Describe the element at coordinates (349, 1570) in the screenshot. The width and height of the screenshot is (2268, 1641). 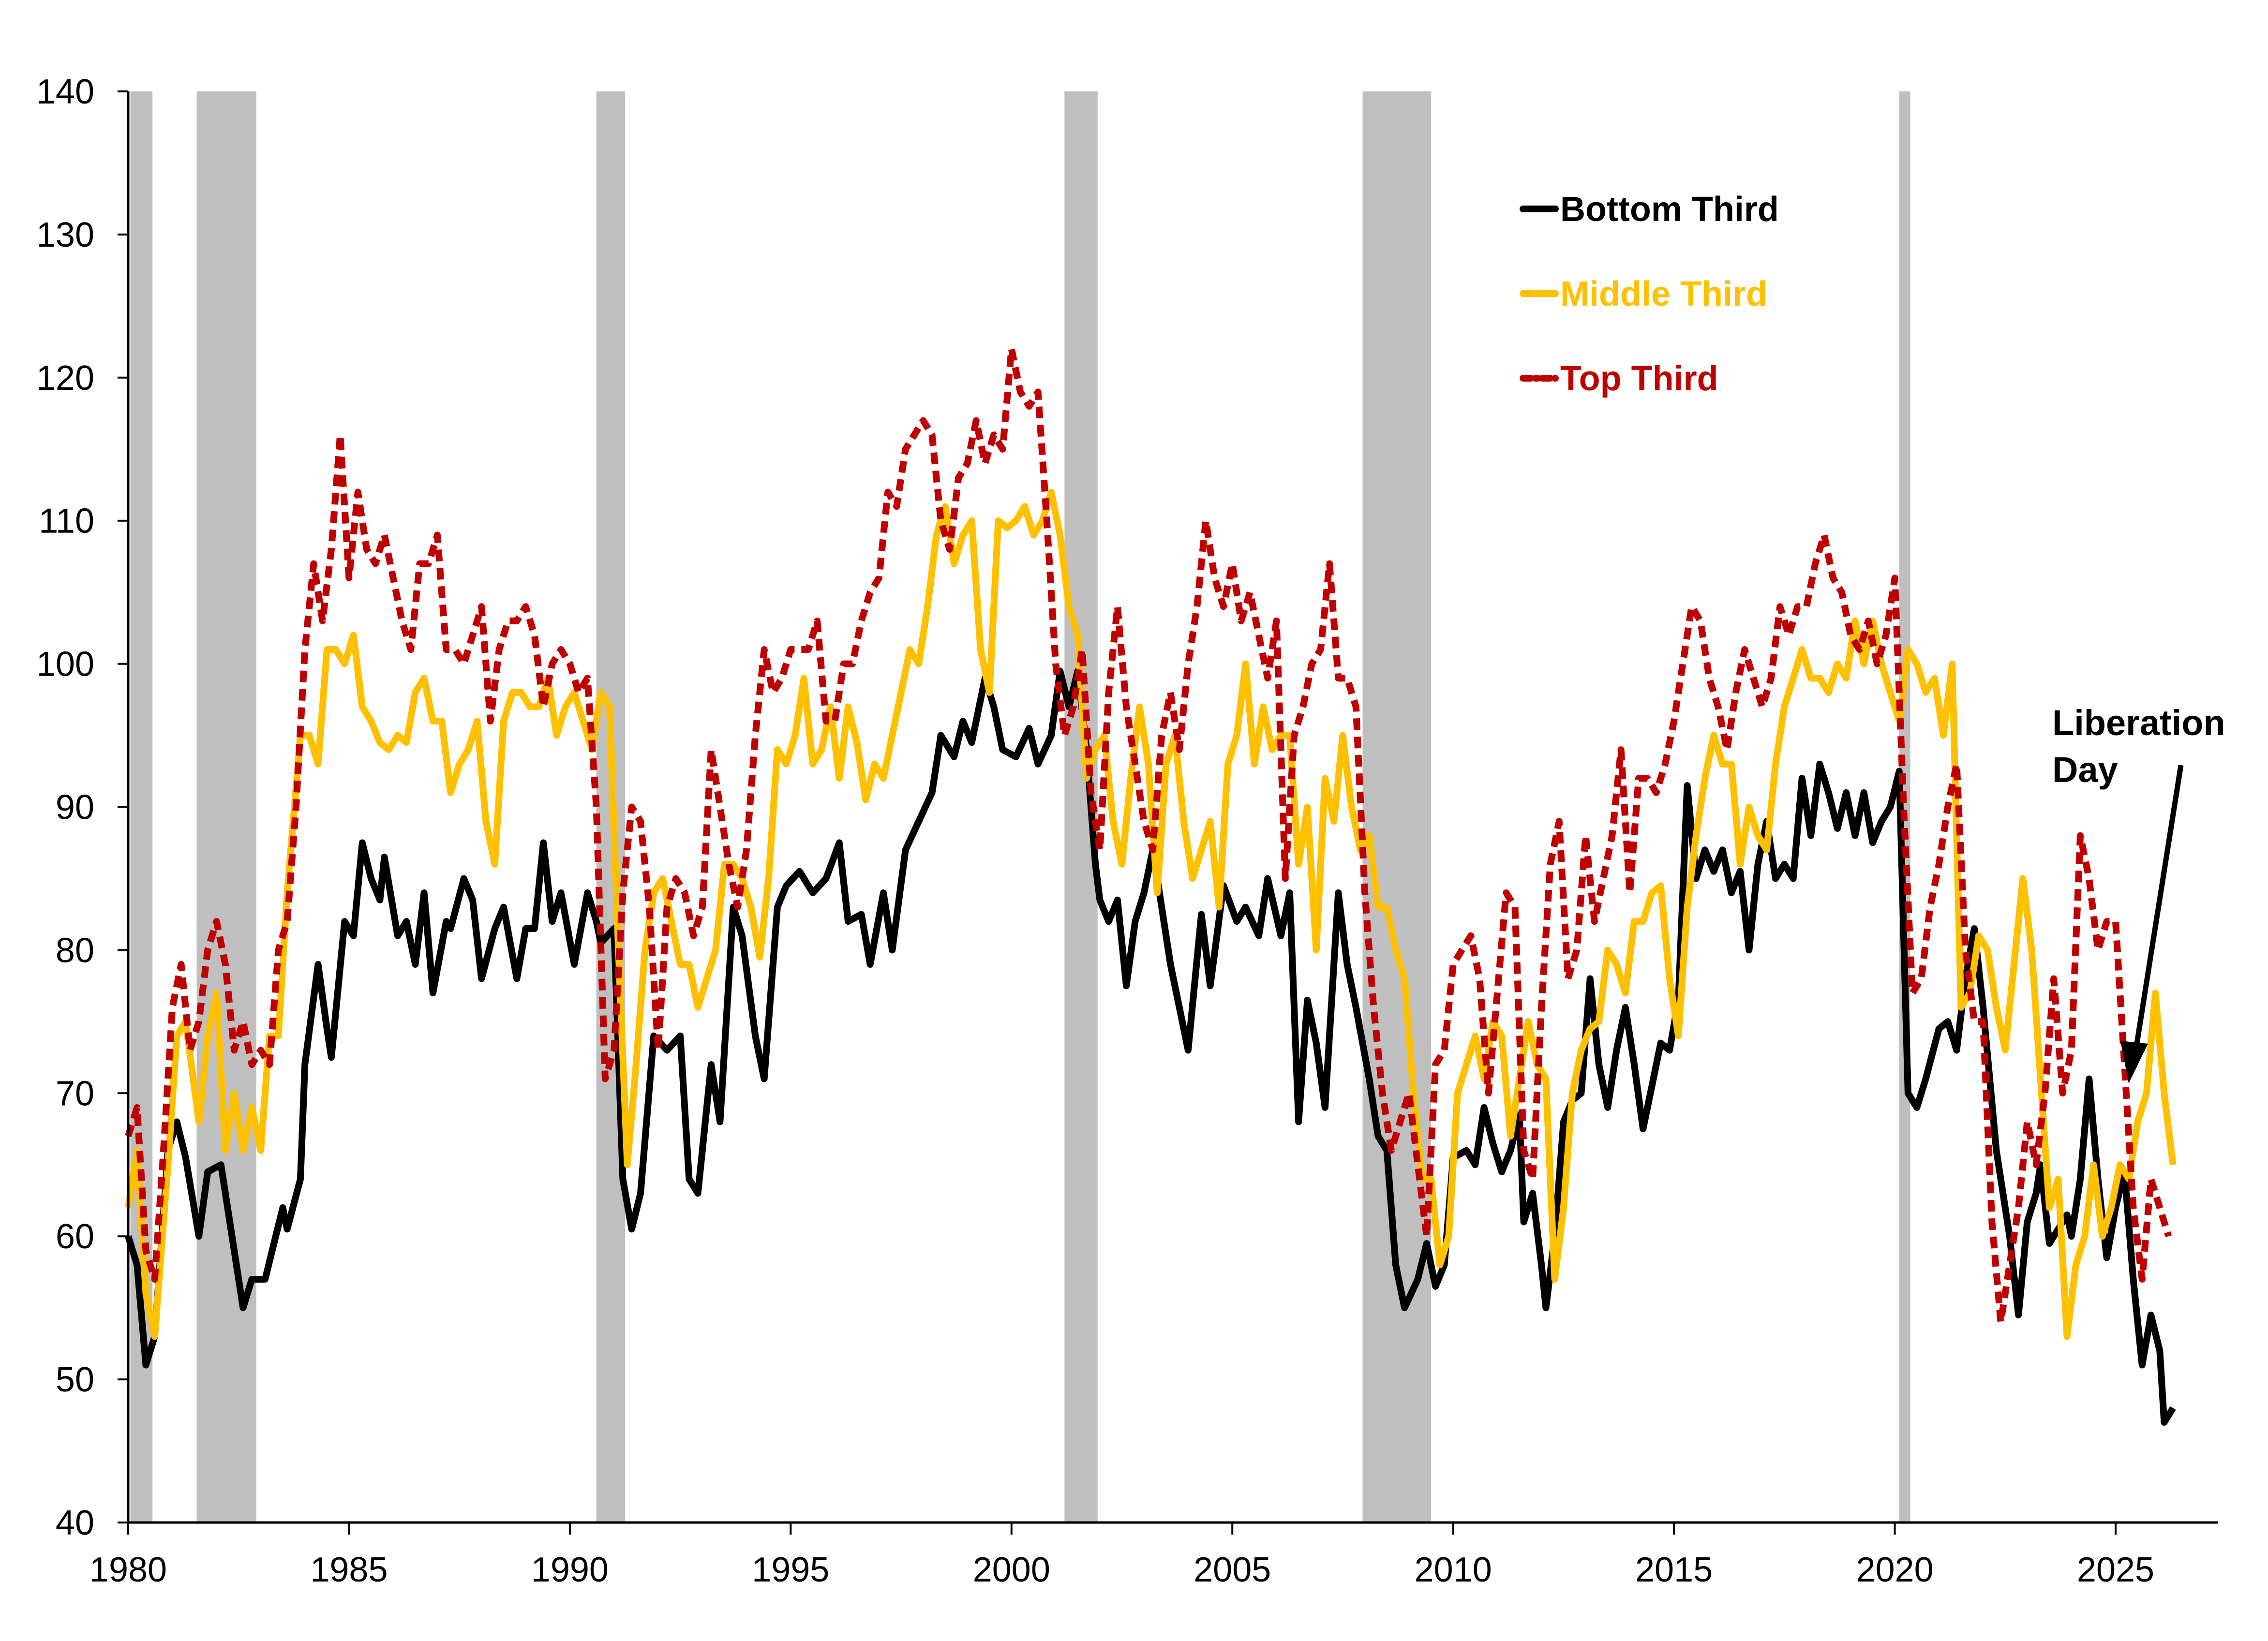
I see `x-tick-label: 1985` at that location.